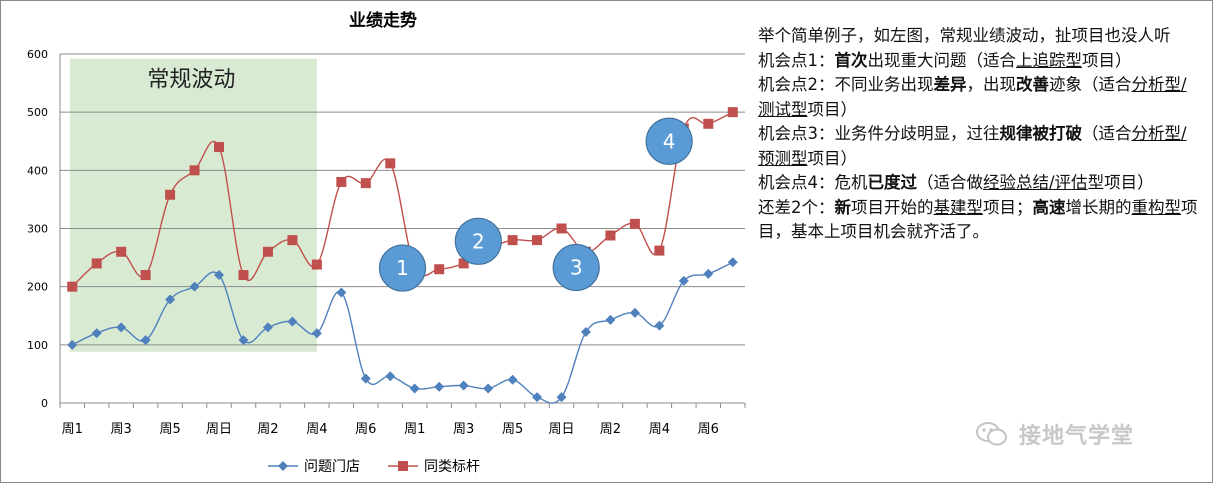 The width and height of the screenshot is (1215, 485). I want to click on legend-item-2: 同类标杆, so click(434, 467).